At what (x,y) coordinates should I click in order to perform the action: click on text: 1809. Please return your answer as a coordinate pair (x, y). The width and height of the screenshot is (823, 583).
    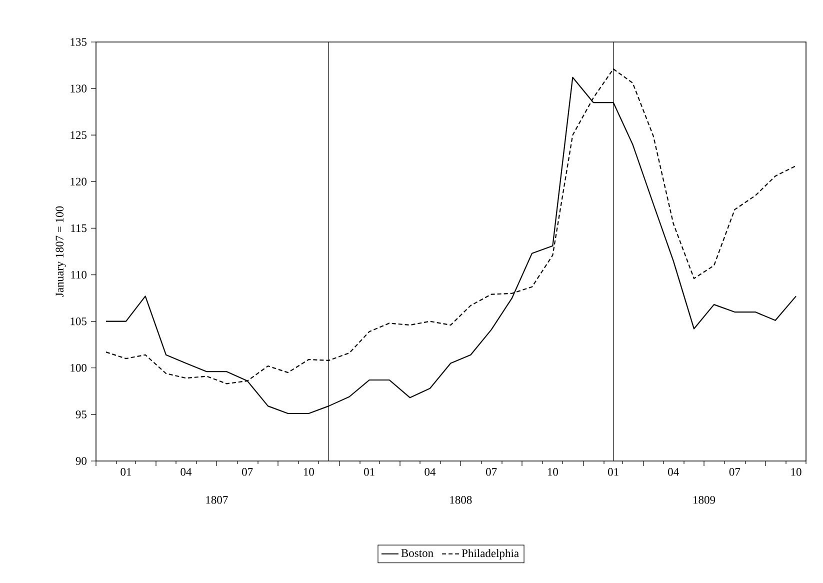
    Looking at the image, I should click on (705, 500).